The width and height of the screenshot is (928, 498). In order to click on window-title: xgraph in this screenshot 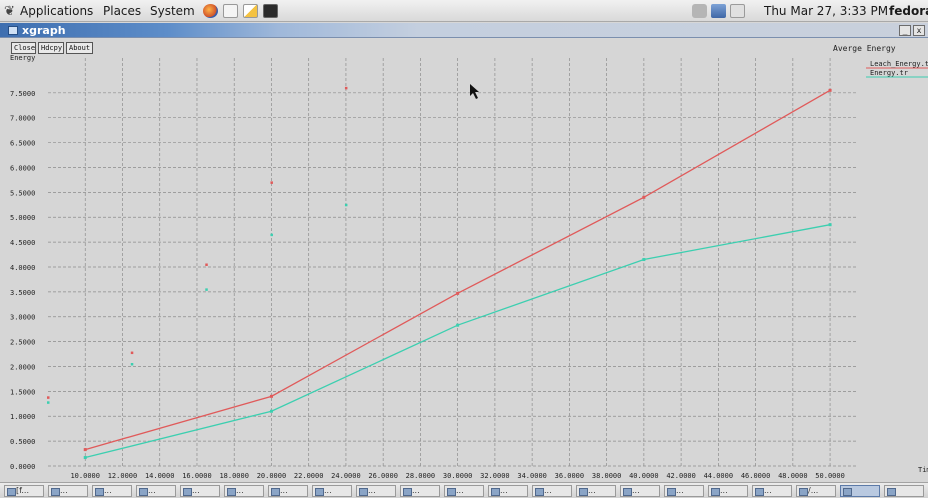, I will do `click(44, 30)`.